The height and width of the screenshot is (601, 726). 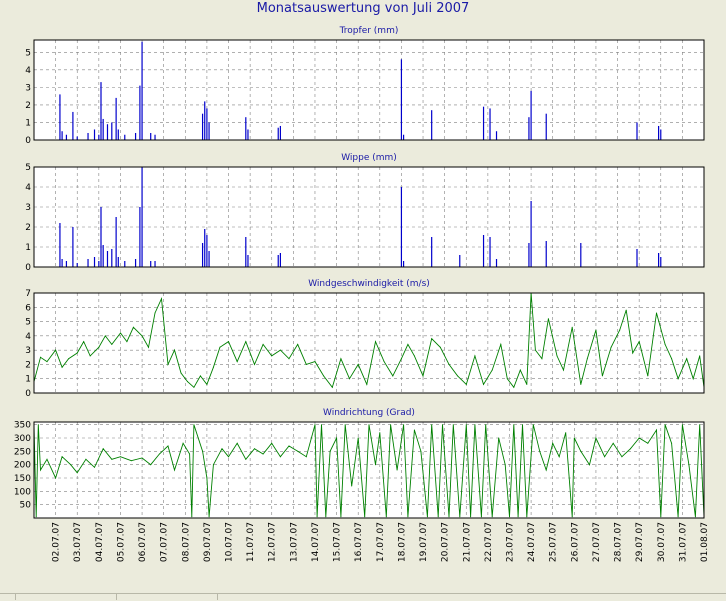 I want to click on y-tick-label: 3, so click(x=28, y=88).